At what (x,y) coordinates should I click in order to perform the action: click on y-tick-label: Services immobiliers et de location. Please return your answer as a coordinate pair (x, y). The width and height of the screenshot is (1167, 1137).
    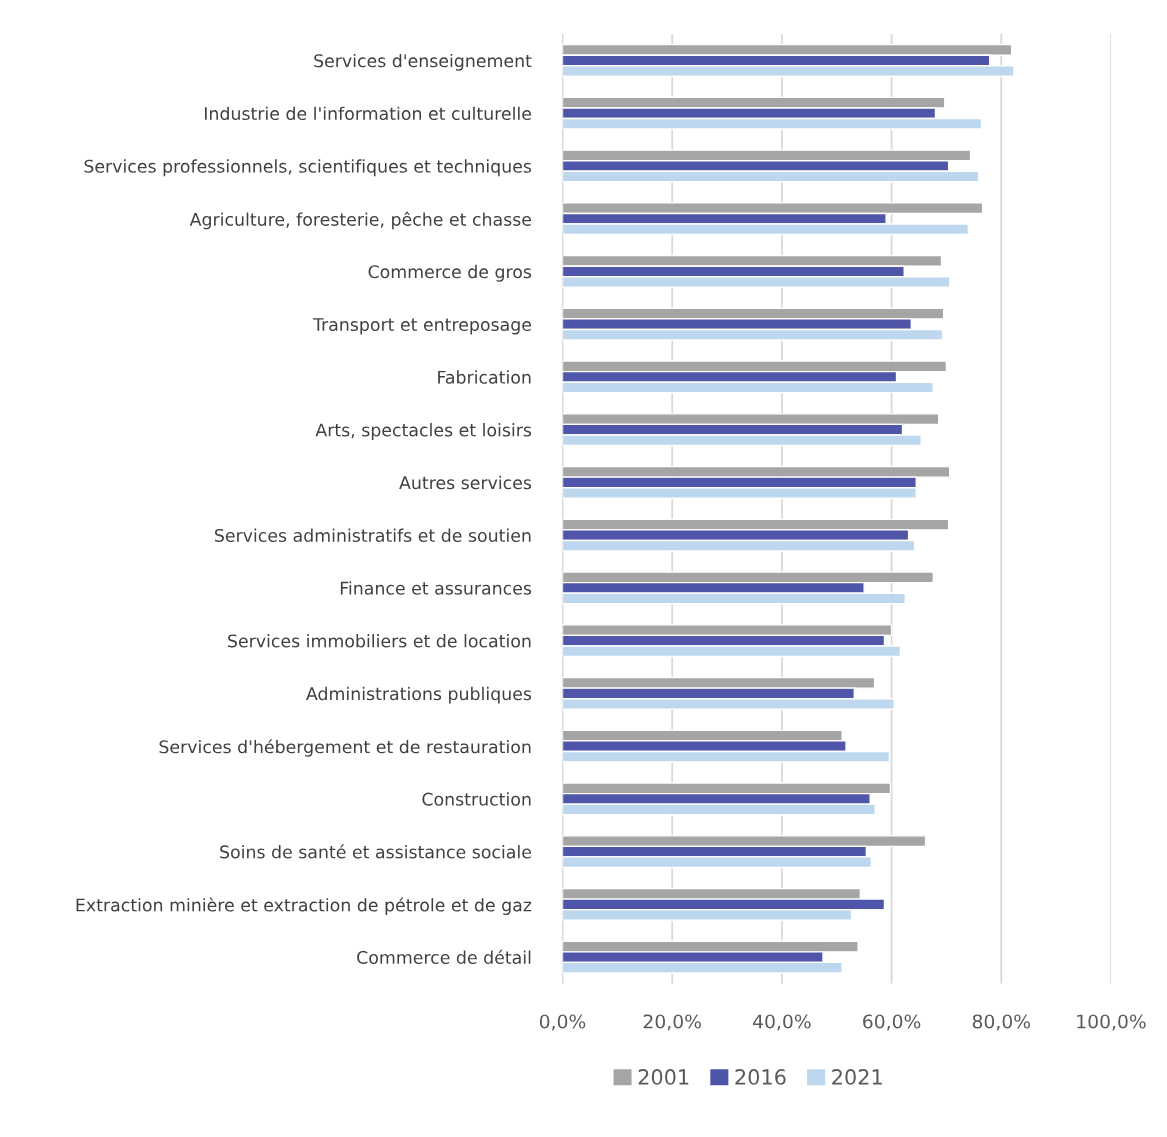
    Looking at the image, I should click on (379, 641).